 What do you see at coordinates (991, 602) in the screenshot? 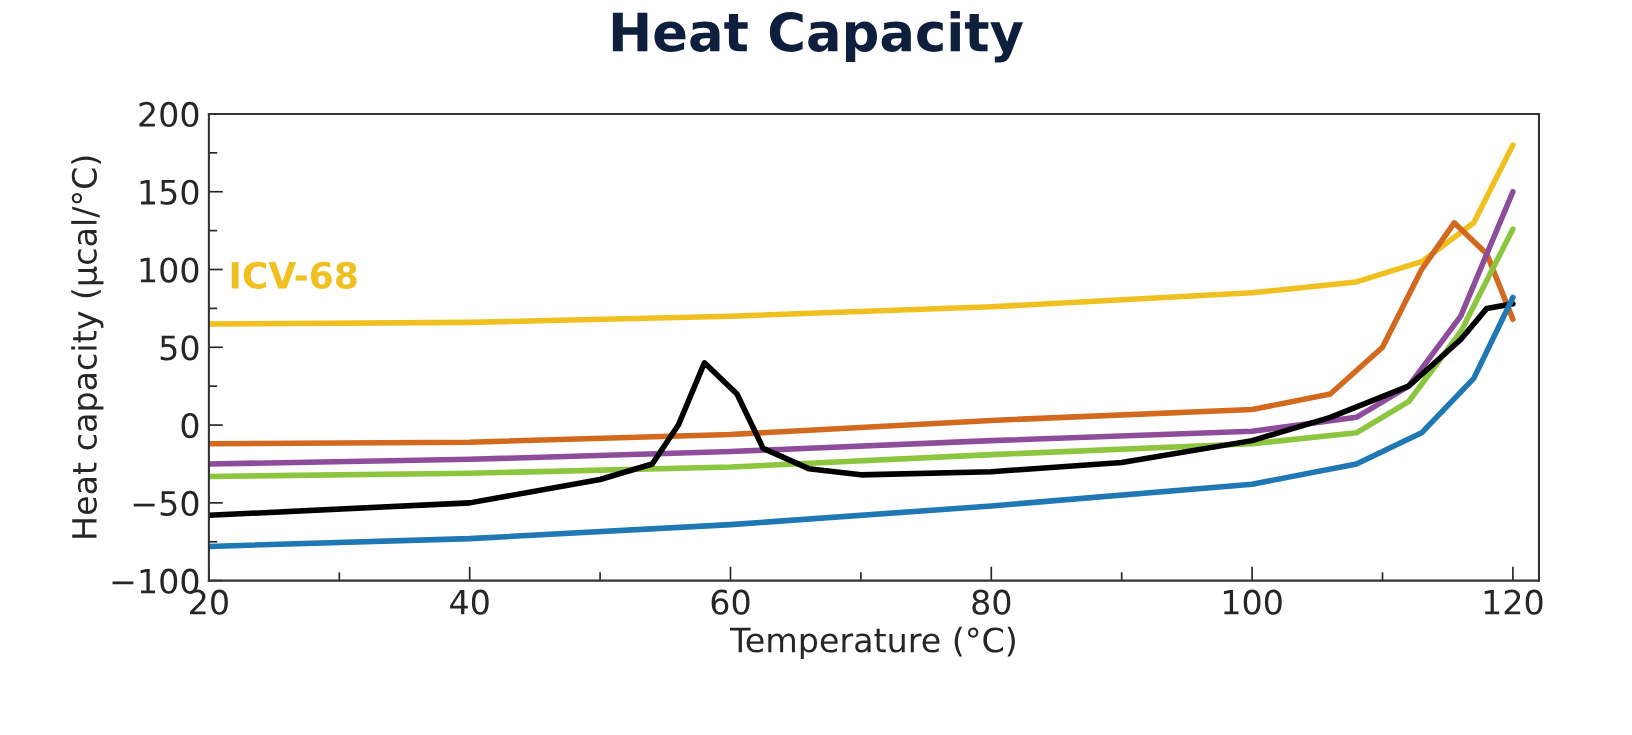
I see `x-tick-label: 80` at bounding box center [991, 602].